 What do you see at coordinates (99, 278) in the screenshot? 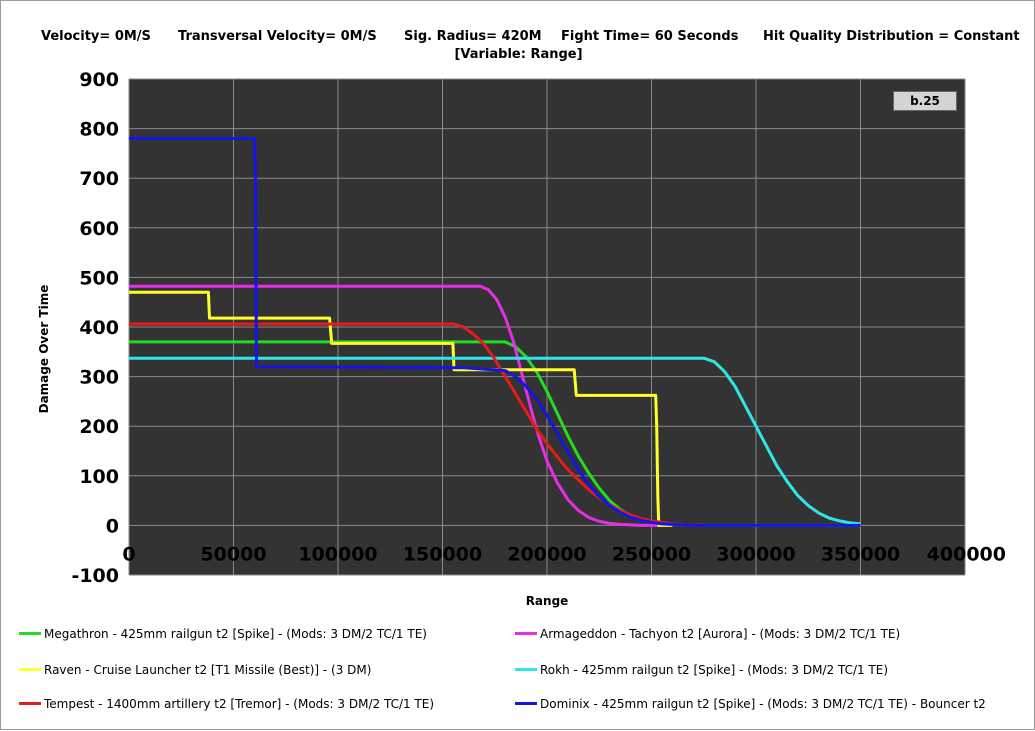
I see `y-tick-label: 500` at bounding box center [99, 278].